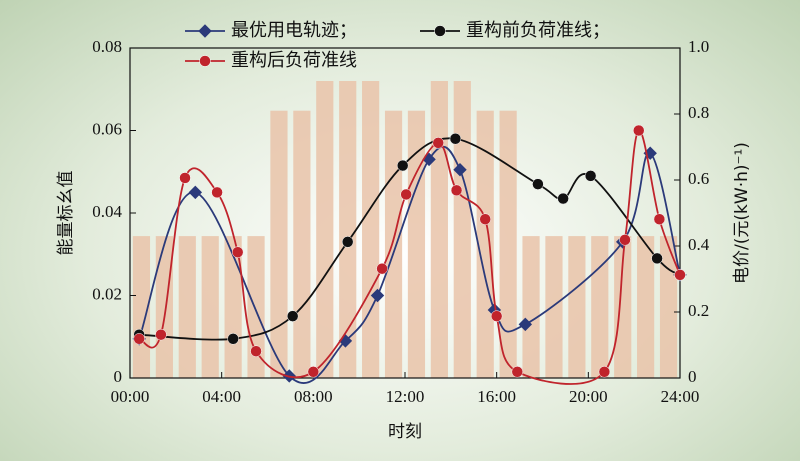 The width and height of the screenshot is (800, 461). I want to click on y2-tick-label: 0.6, so click(698, 178).